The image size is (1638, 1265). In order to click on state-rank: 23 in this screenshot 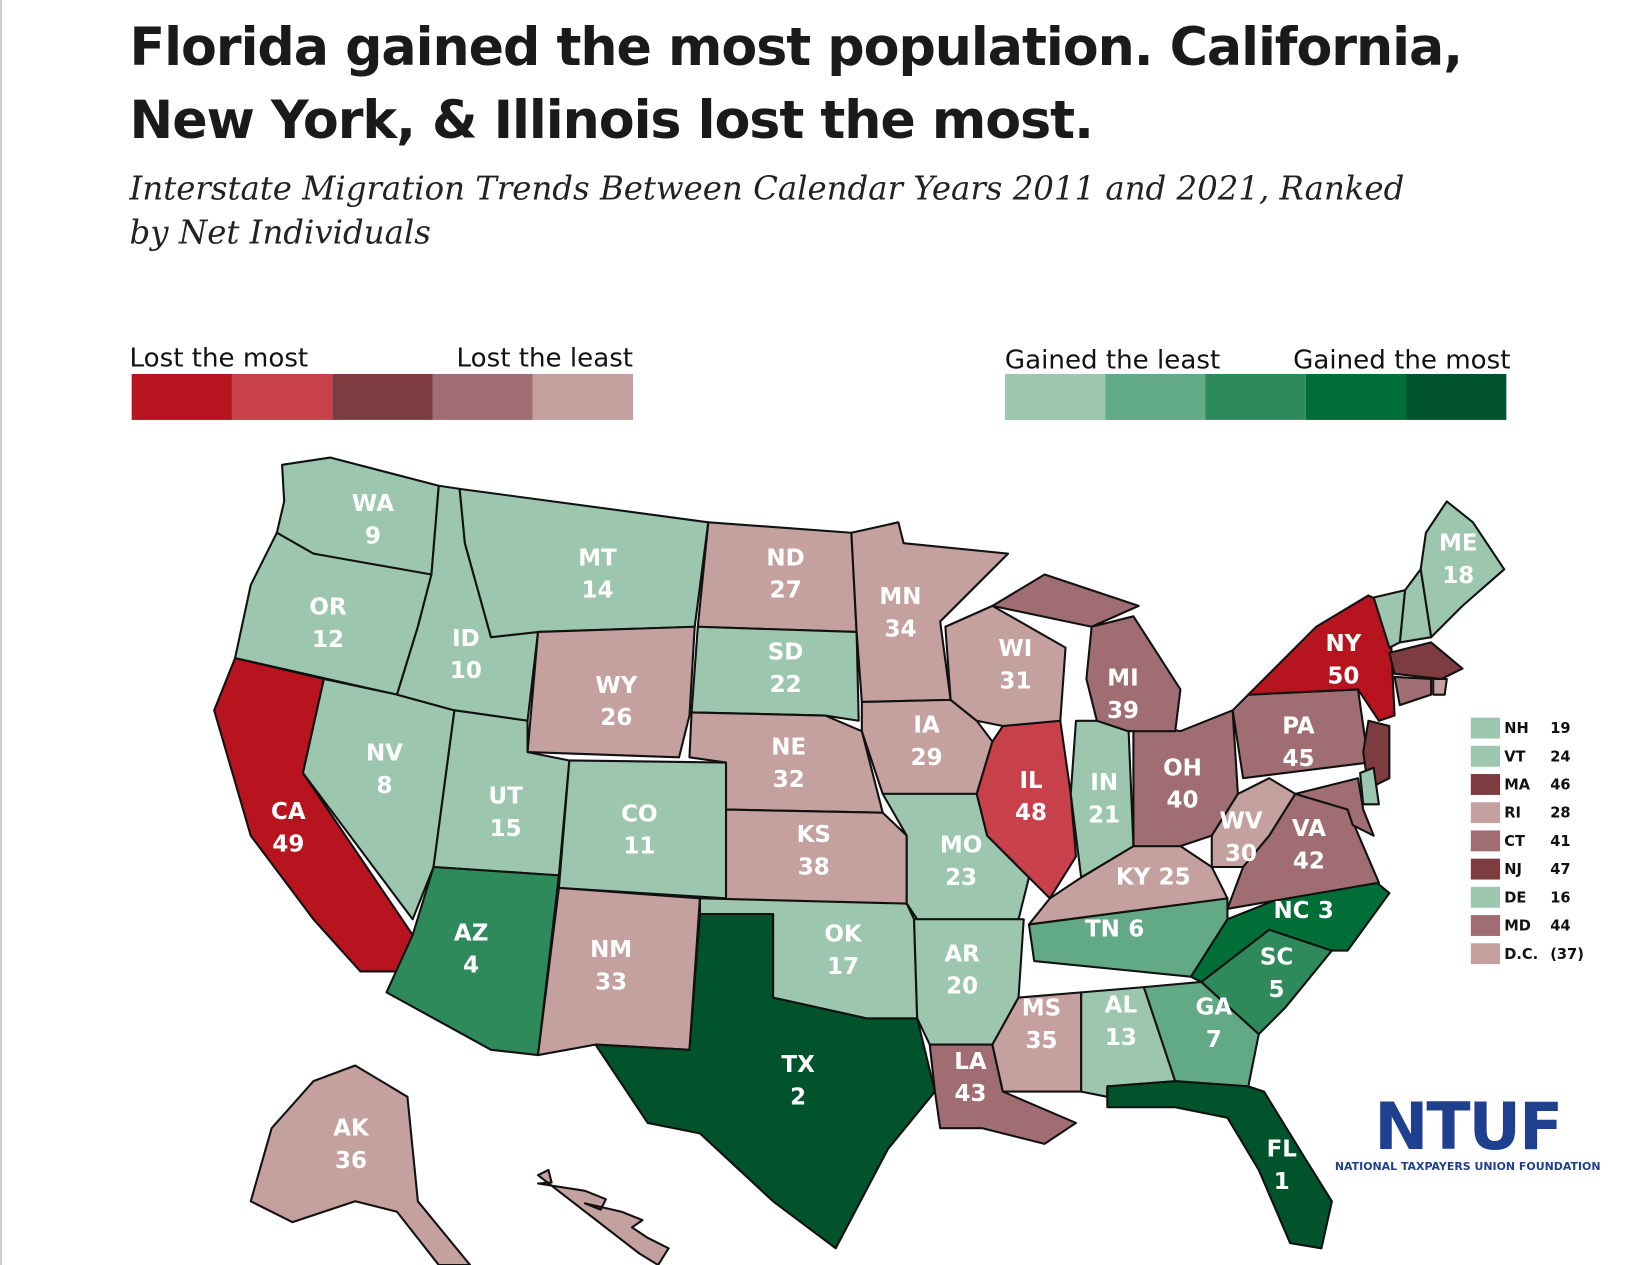, I will do `click(961, 878)`.